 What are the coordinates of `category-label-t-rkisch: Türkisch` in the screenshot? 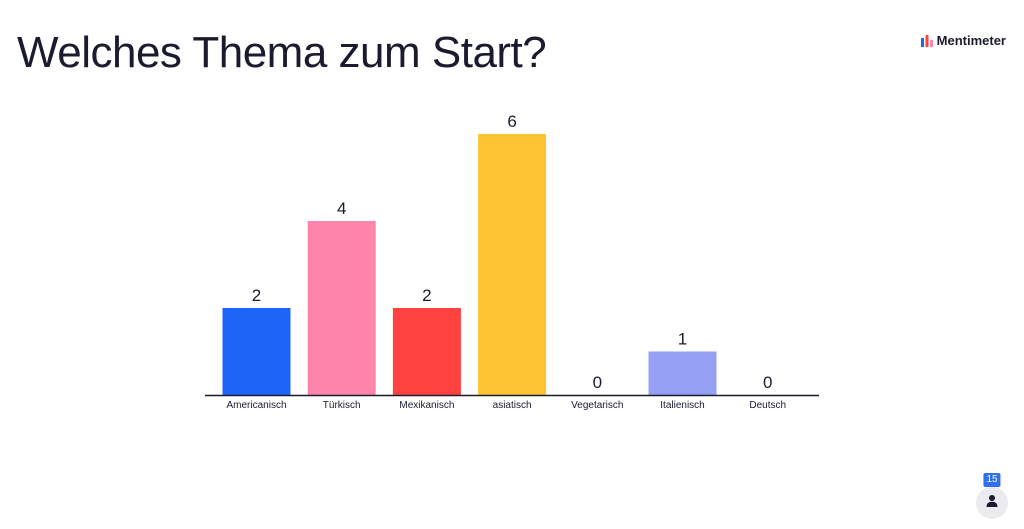 It's located at (342, 405).